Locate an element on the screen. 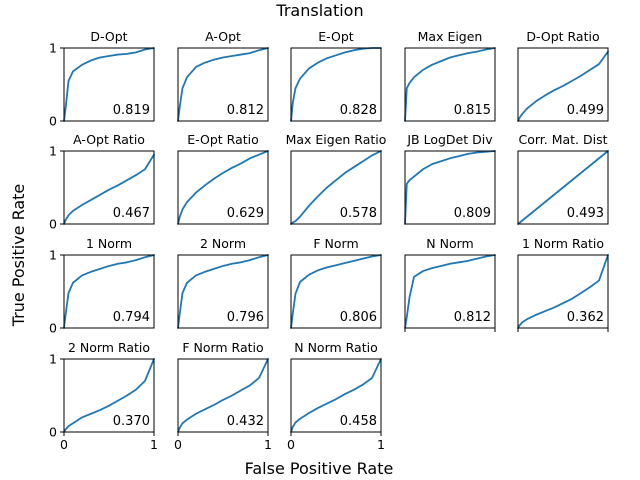  auc-label: 0.806 is located at coordinates (358, 317).